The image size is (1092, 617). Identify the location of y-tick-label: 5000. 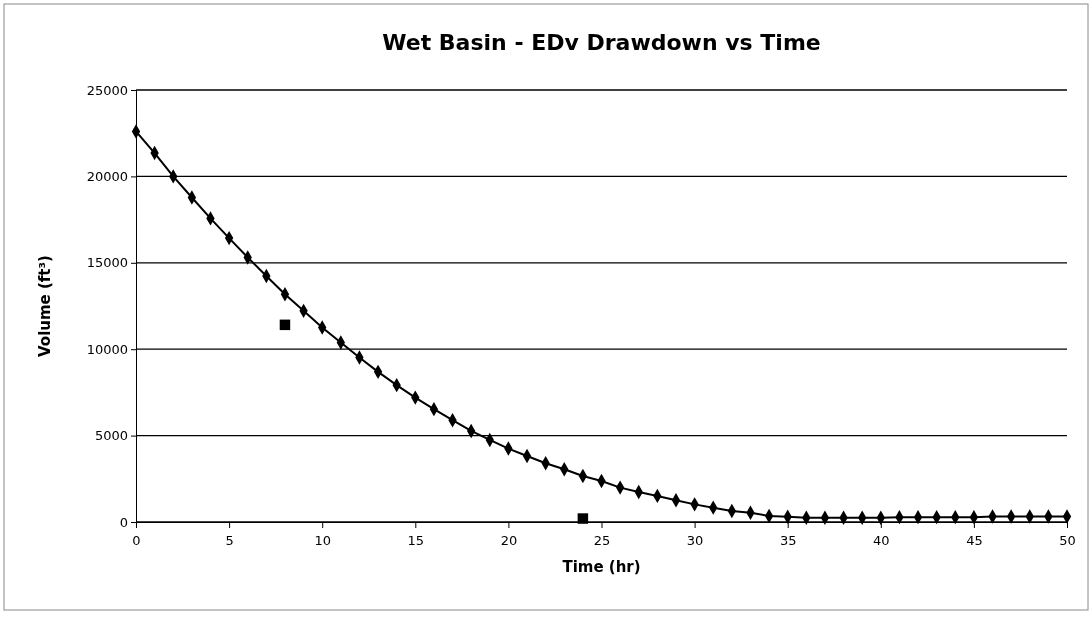
(111, 436).